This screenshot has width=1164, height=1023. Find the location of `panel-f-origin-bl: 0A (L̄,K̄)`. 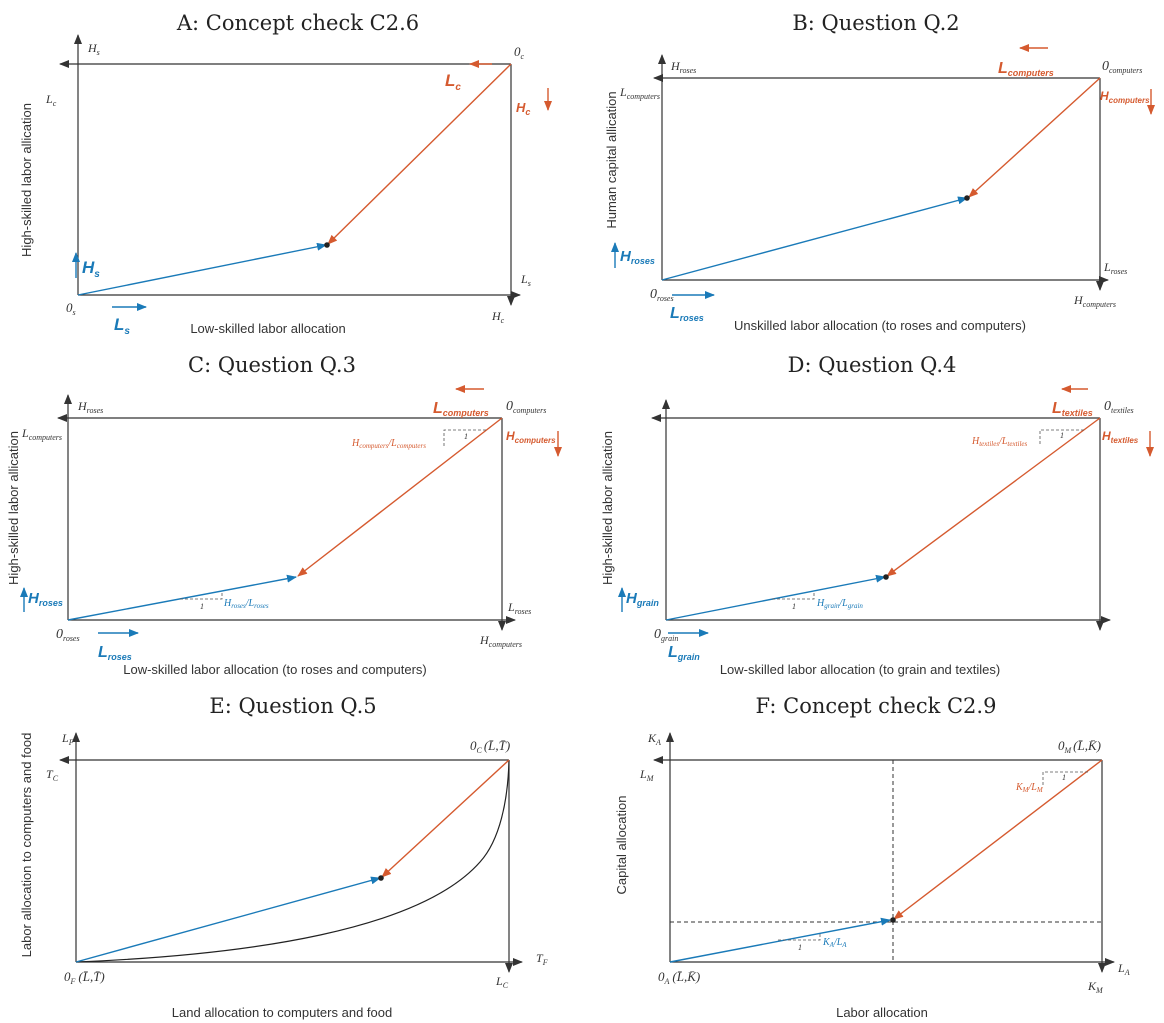

panel-f-origin-bl: 0A (L̄,K̄) is located at coordinates (679, 977).